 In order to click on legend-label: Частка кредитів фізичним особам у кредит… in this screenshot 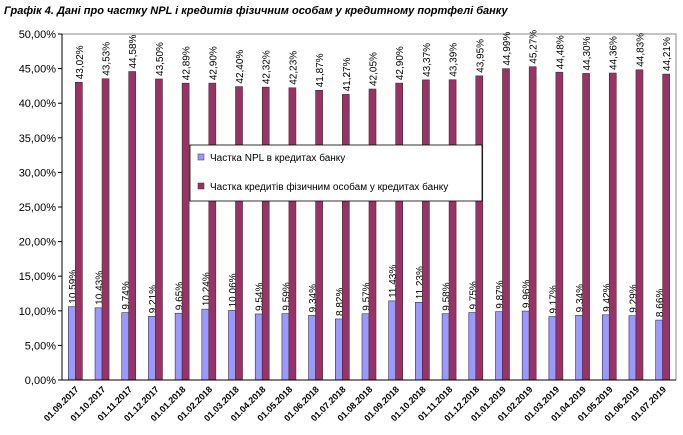, I will do `click(329, 187)`.